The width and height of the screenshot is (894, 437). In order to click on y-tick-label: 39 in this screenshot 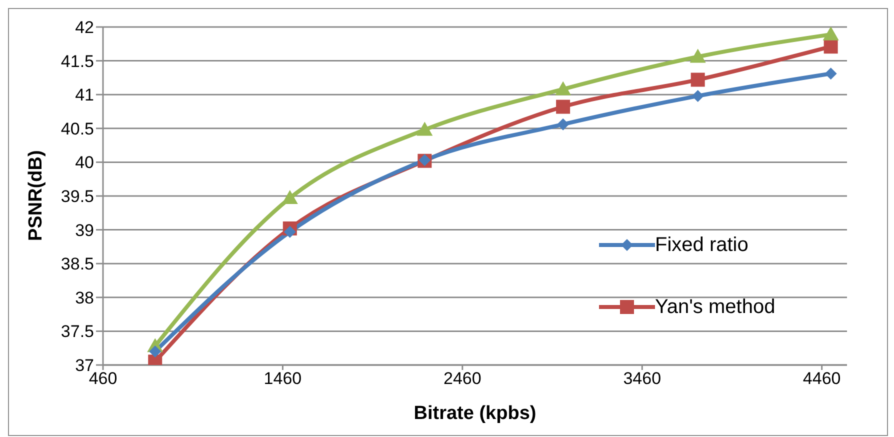, I will do `click(84, 230)`.